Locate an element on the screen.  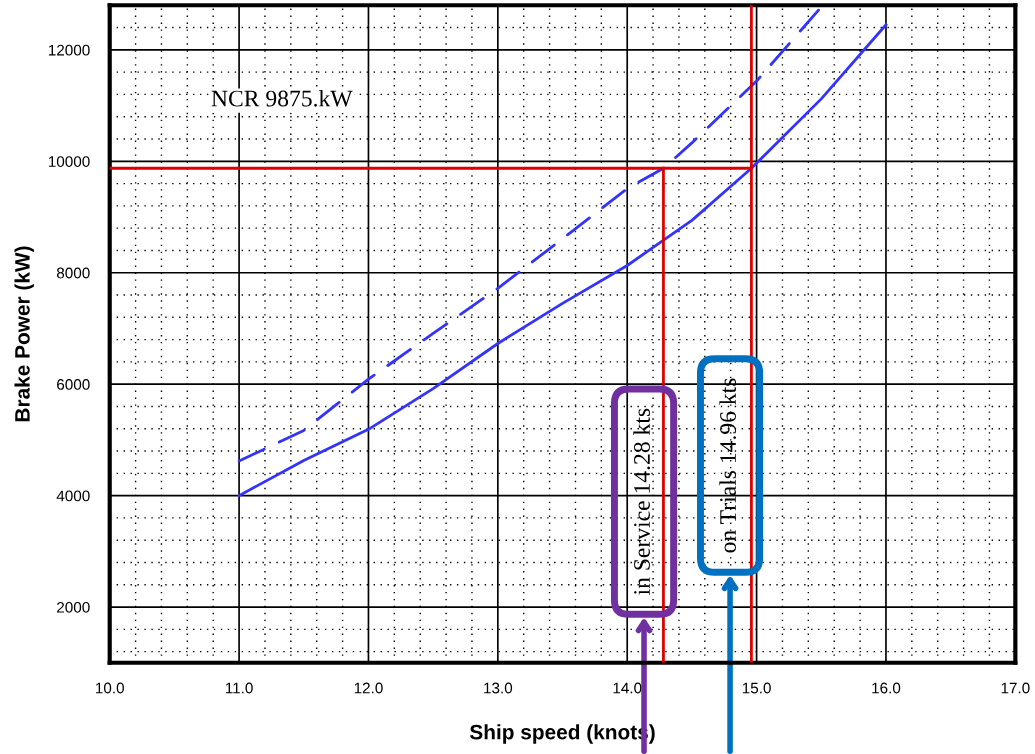
x-tick-label: 17.0 is located at coordinates (1015, 688).